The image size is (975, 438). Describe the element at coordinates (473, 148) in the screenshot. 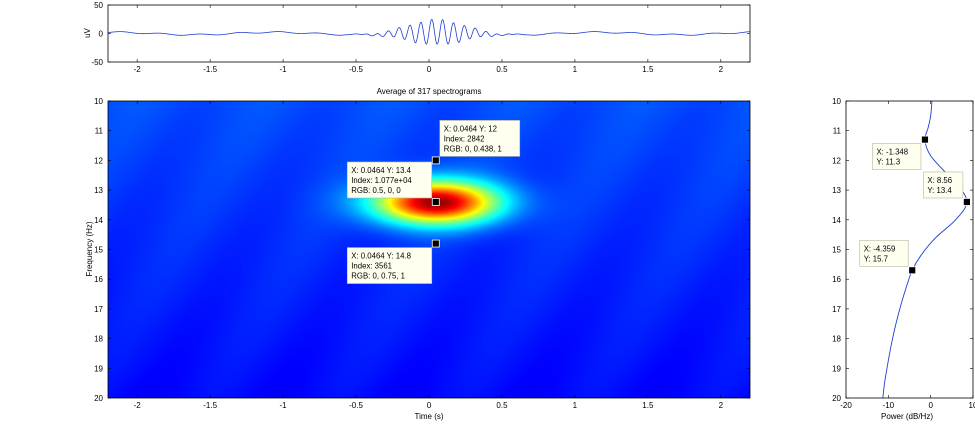

I see `spectrogram-datatip-text: RGB: 0, 0.438, 1` at that location.